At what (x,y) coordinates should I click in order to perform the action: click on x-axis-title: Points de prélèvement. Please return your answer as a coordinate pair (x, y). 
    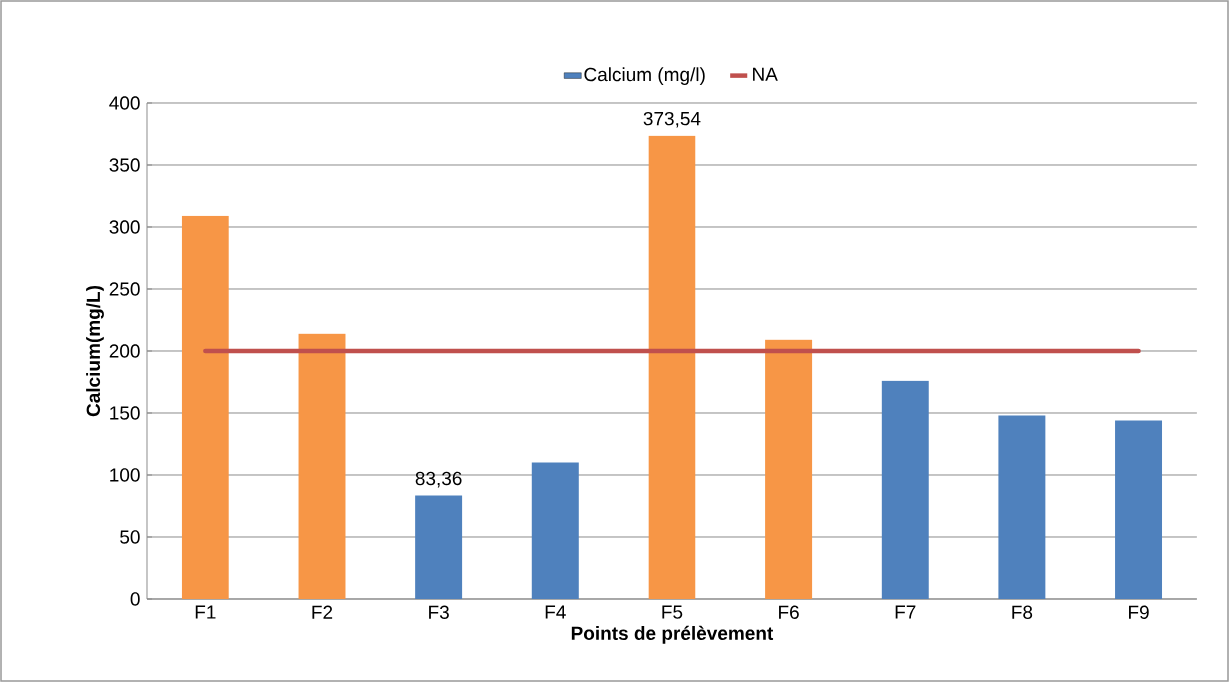
    Looking at the image, I should click on (672, 634).